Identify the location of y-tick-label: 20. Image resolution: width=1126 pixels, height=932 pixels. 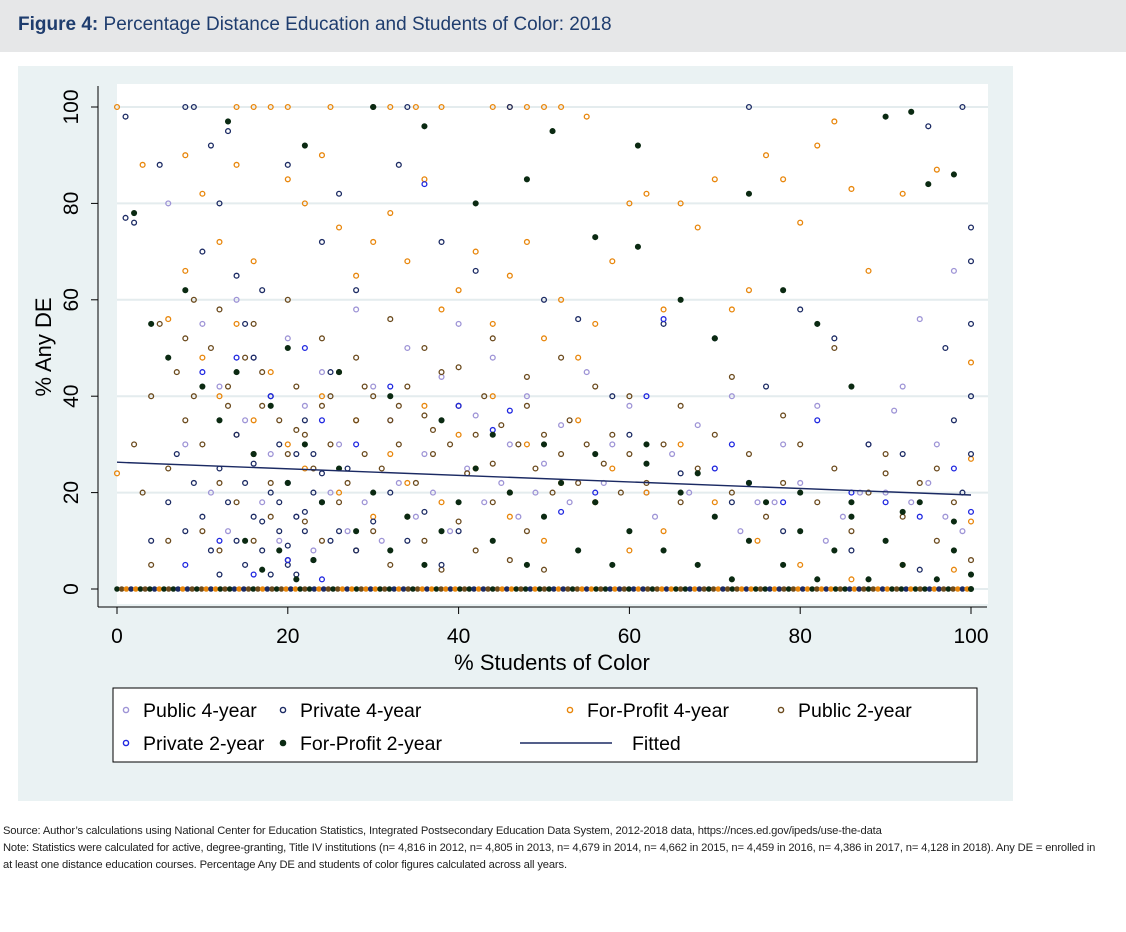
(71, 492).